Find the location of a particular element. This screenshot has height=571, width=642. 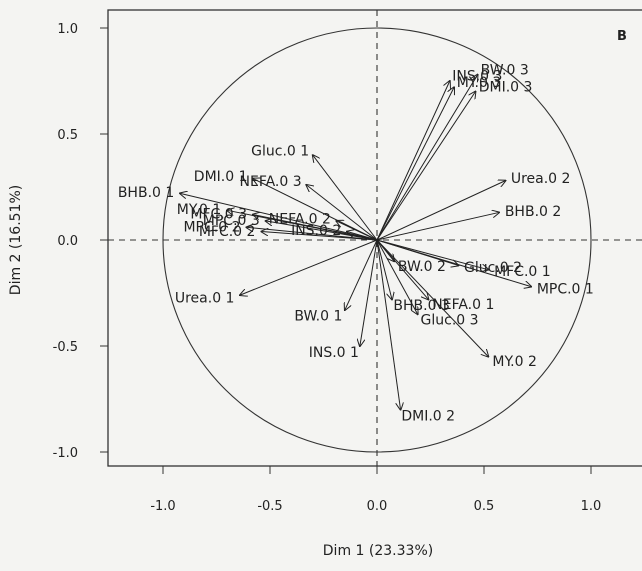

x-tick-label: 1.0 is located at coordinates (591, 506).